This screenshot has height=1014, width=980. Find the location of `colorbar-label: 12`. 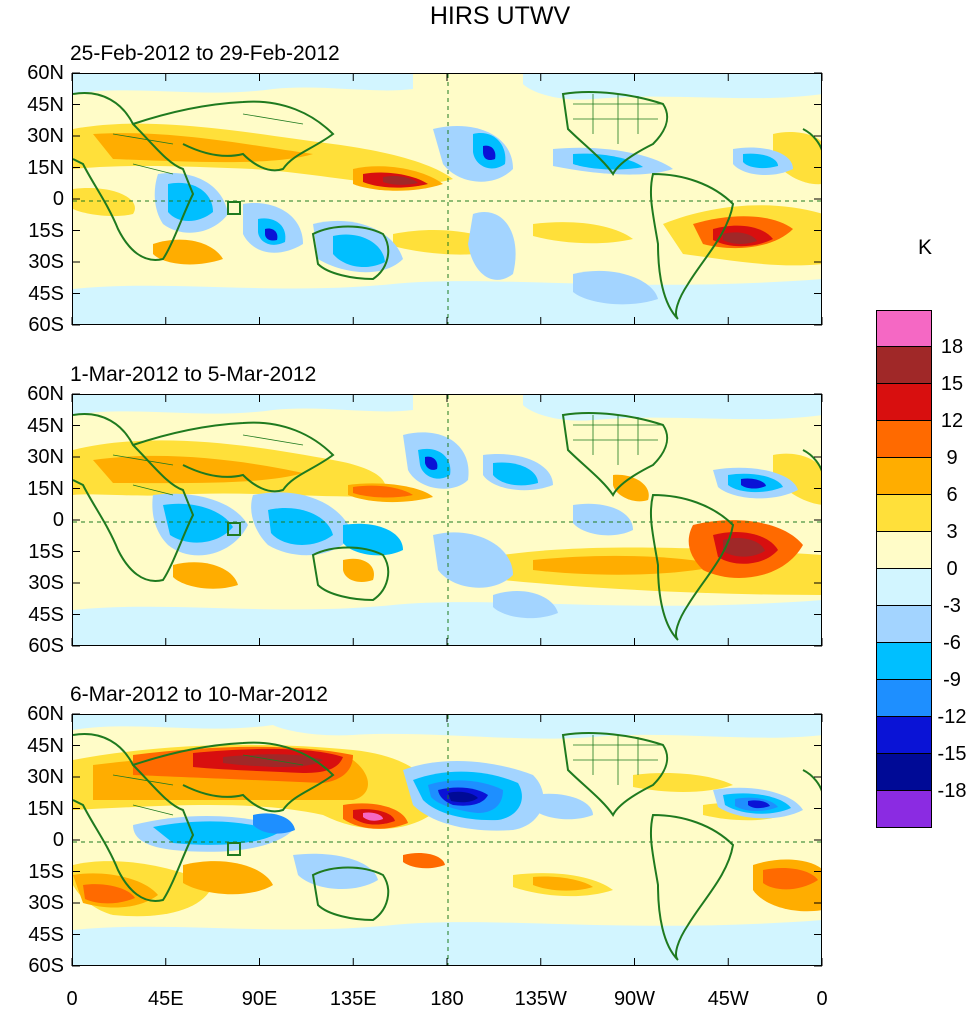

colorbar-label: 12 is located at coordinates (952, 421).